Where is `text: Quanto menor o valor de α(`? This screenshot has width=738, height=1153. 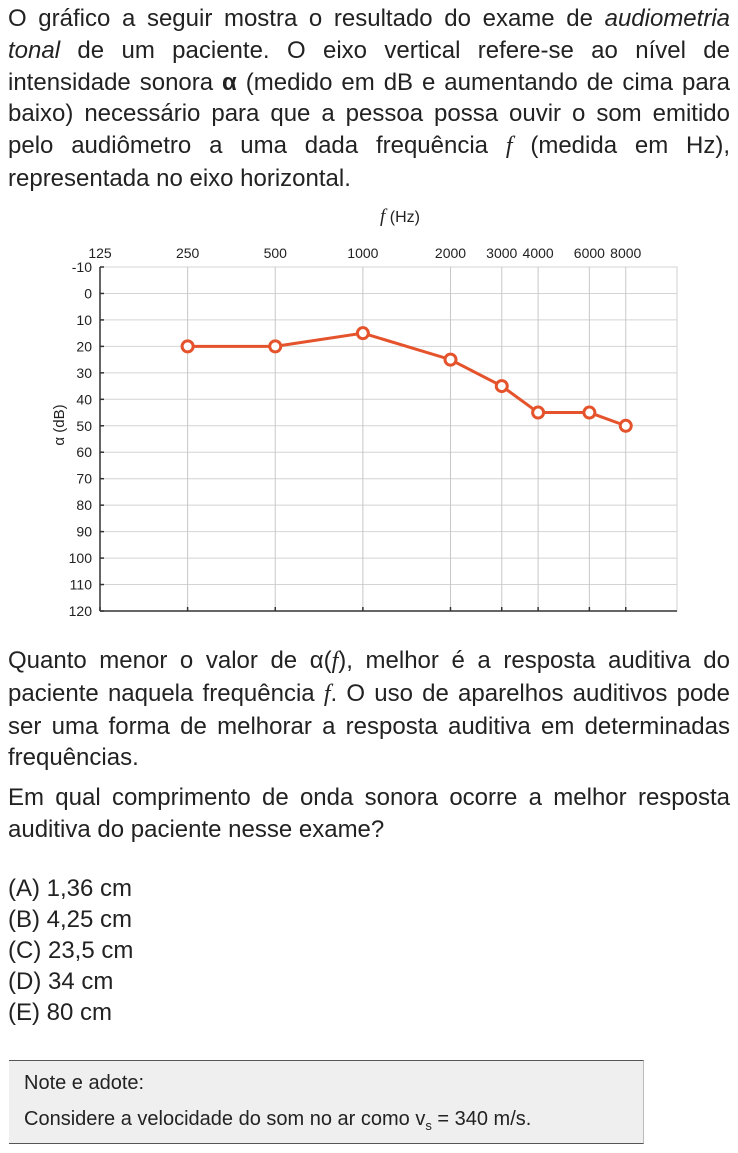
text: Quanto menor o valor de α( is located at coordinates (170, 660).